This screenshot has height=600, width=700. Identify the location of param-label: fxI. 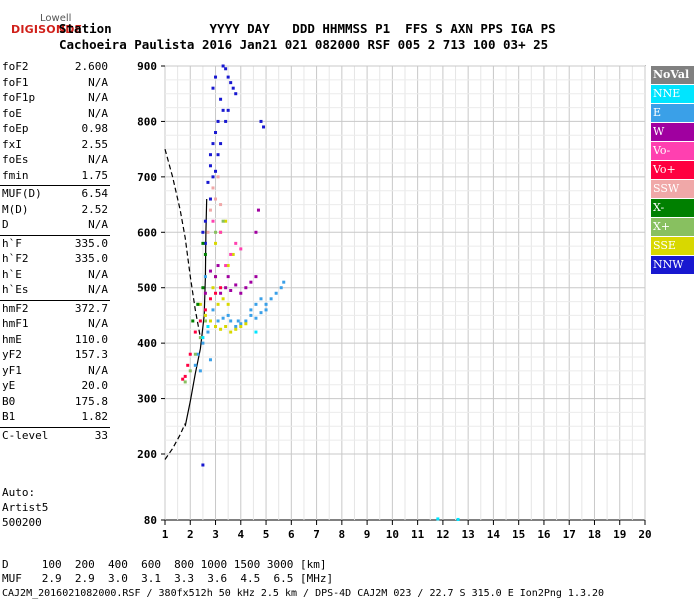
(12, 144).